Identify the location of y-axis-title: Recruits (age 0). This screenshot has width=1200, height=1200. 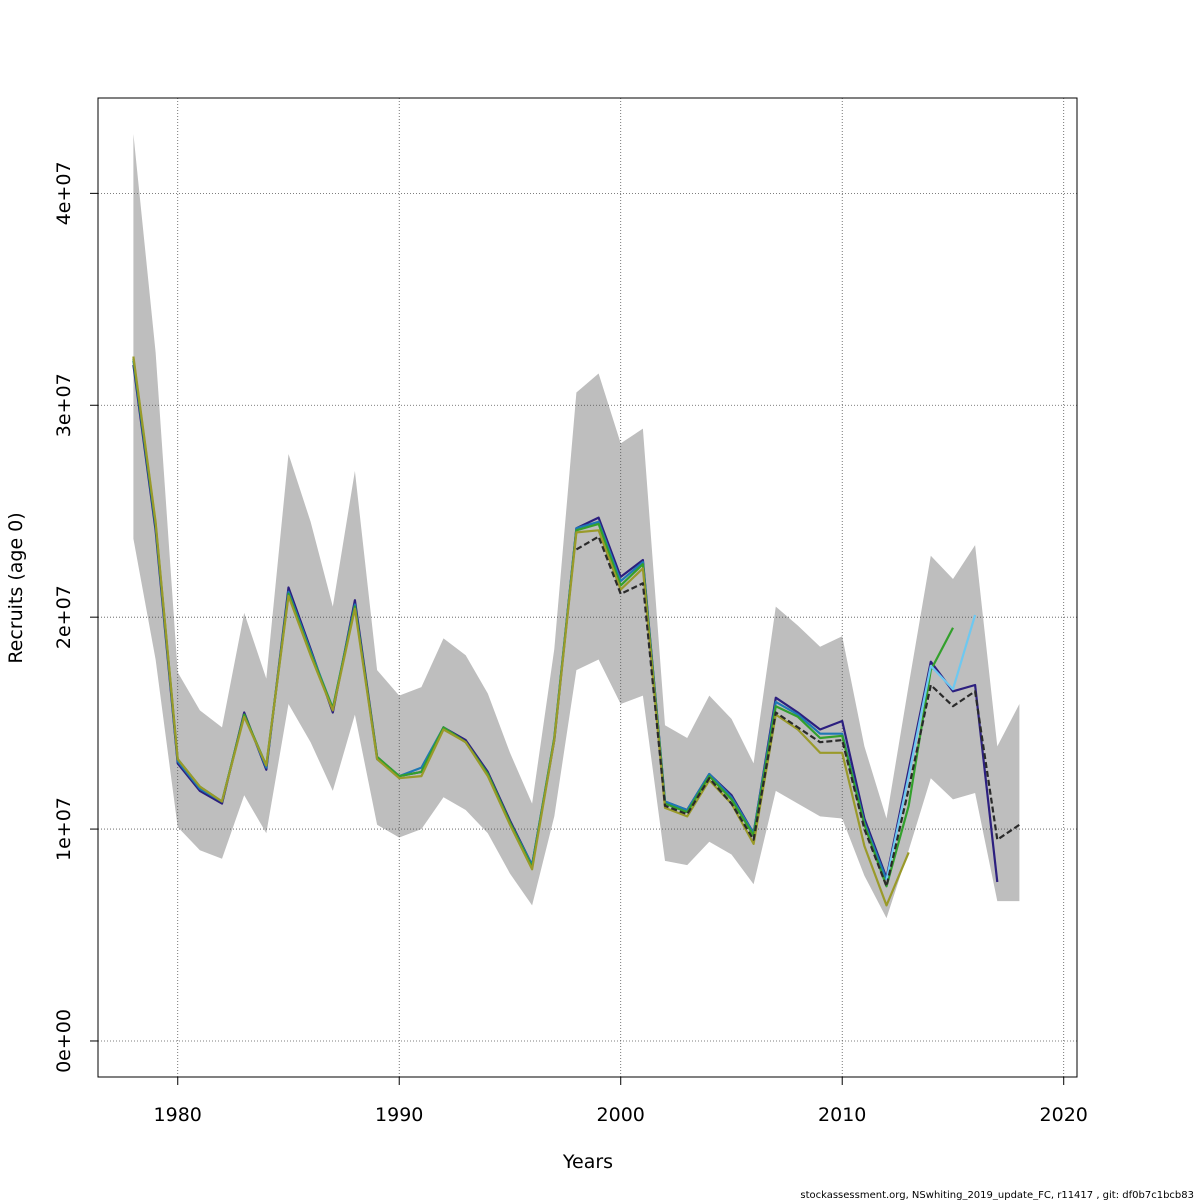
(16, 587).